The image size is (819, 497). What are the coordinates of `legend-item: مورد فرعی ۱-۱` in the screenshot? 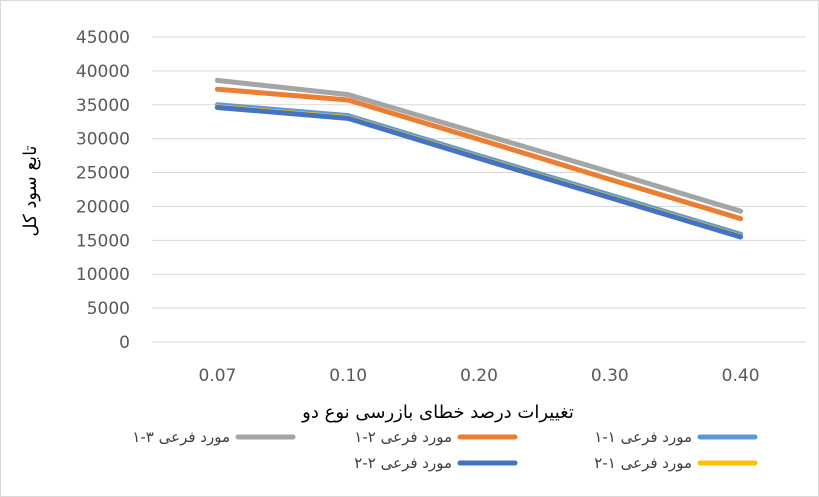 It's located at (676, 437).